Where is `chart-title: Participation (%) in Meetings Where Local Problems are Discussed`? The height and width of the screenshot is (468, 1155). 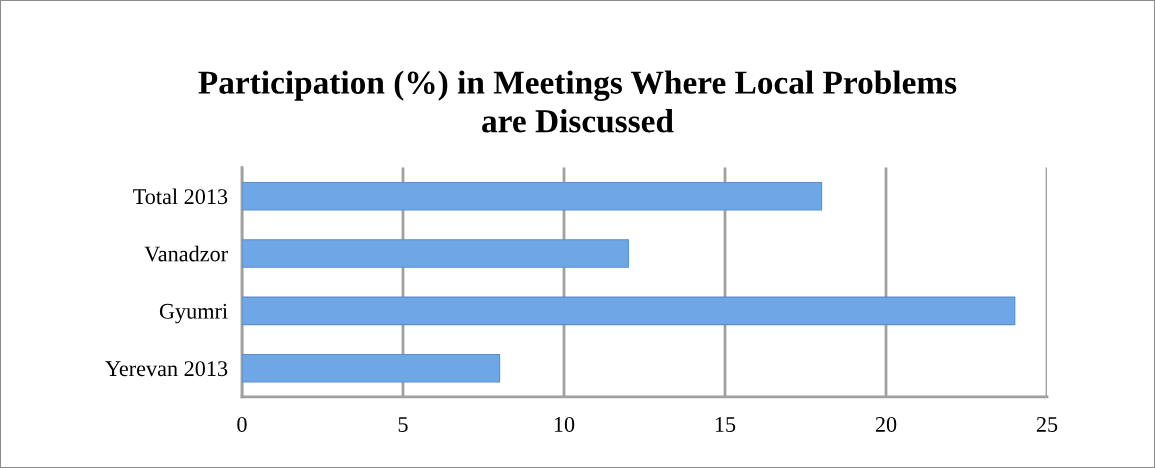
chart-title: Participation (%) in Meetings Where Local Problems are Discussed is located at coordinates (577, 101).